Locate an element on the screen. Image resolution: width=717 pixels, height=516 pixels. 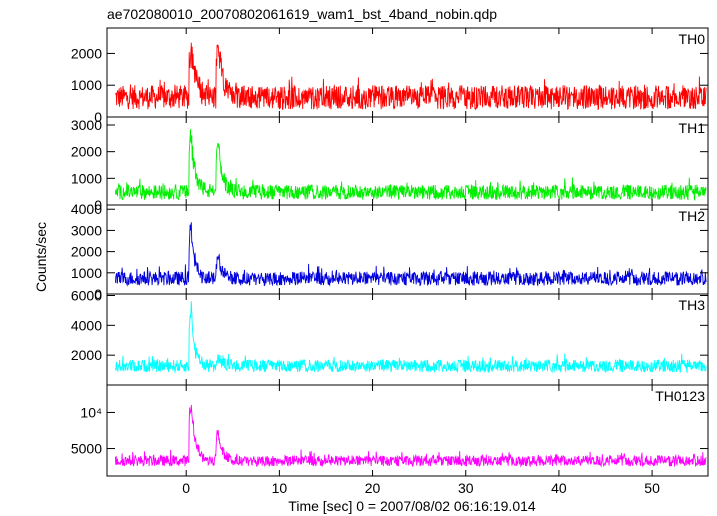
x-tick-label: 50 is located at coordinates (652, 488).